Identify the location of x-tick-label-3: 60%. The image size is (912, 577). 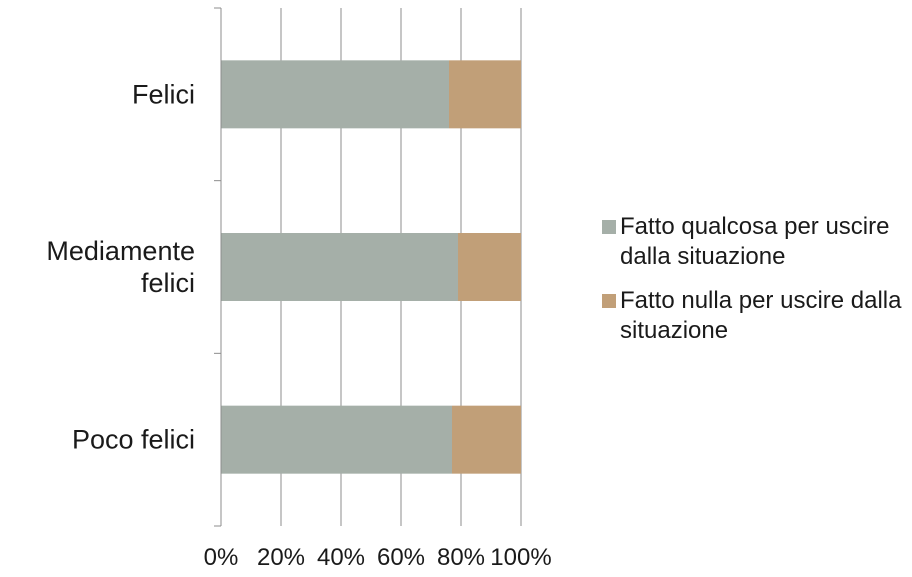
(401, 557).